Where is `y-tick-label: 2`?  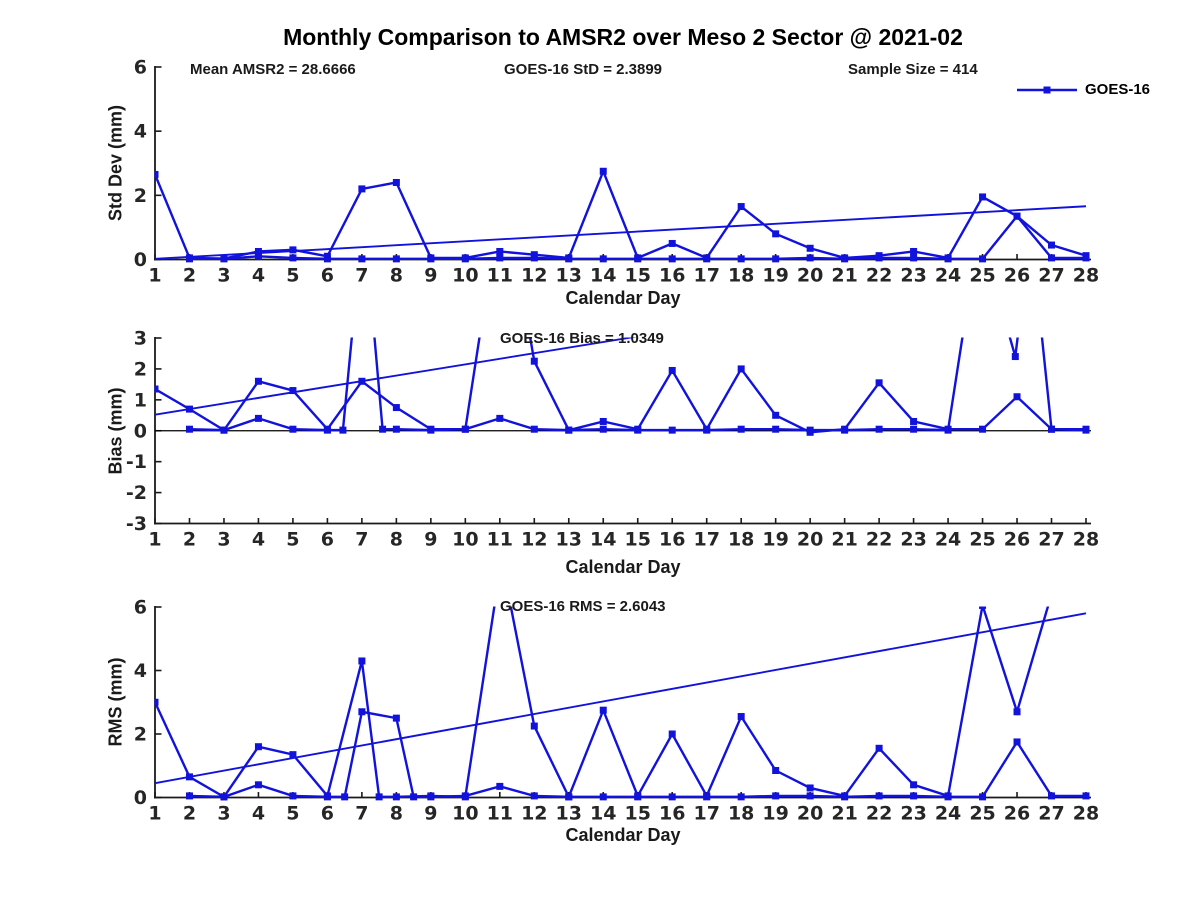 y-tick-label: 2 is located at coordinates (140, 735).